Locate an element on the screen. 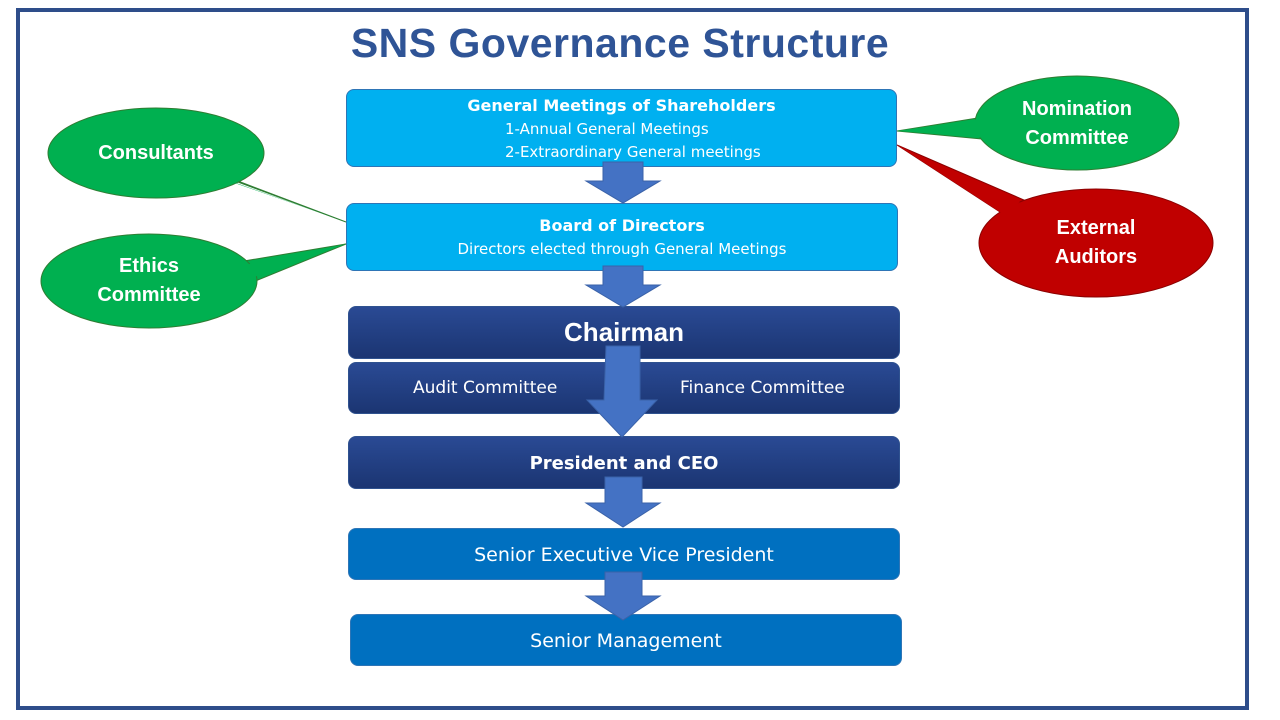 This screenshot has width=1280, height=720. ceo-title: President and CEO is located at coordinates (624, 463).